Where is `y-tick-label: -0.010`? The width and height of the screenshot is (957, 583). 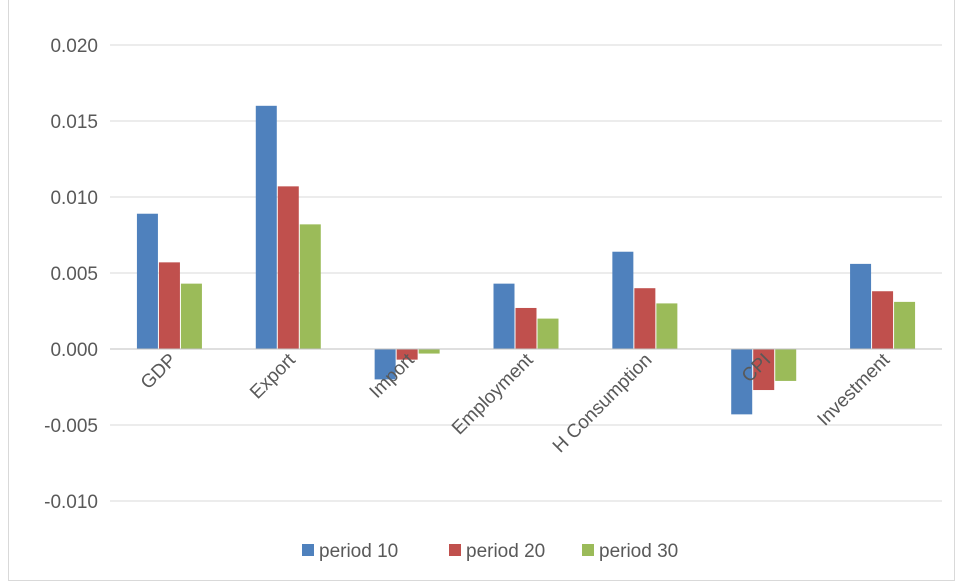 y-tick-label: -0.010 is located at coordinates (71, 502).